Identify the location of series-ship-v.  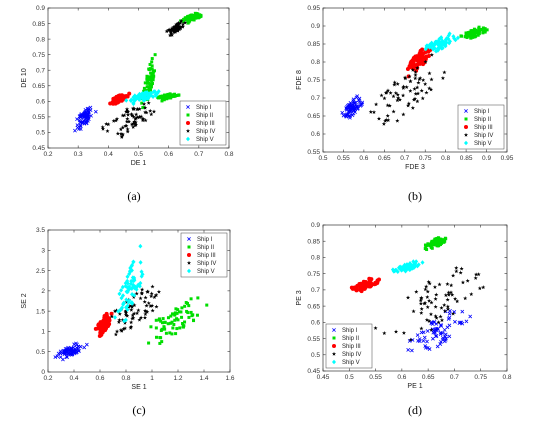
(441, 42).